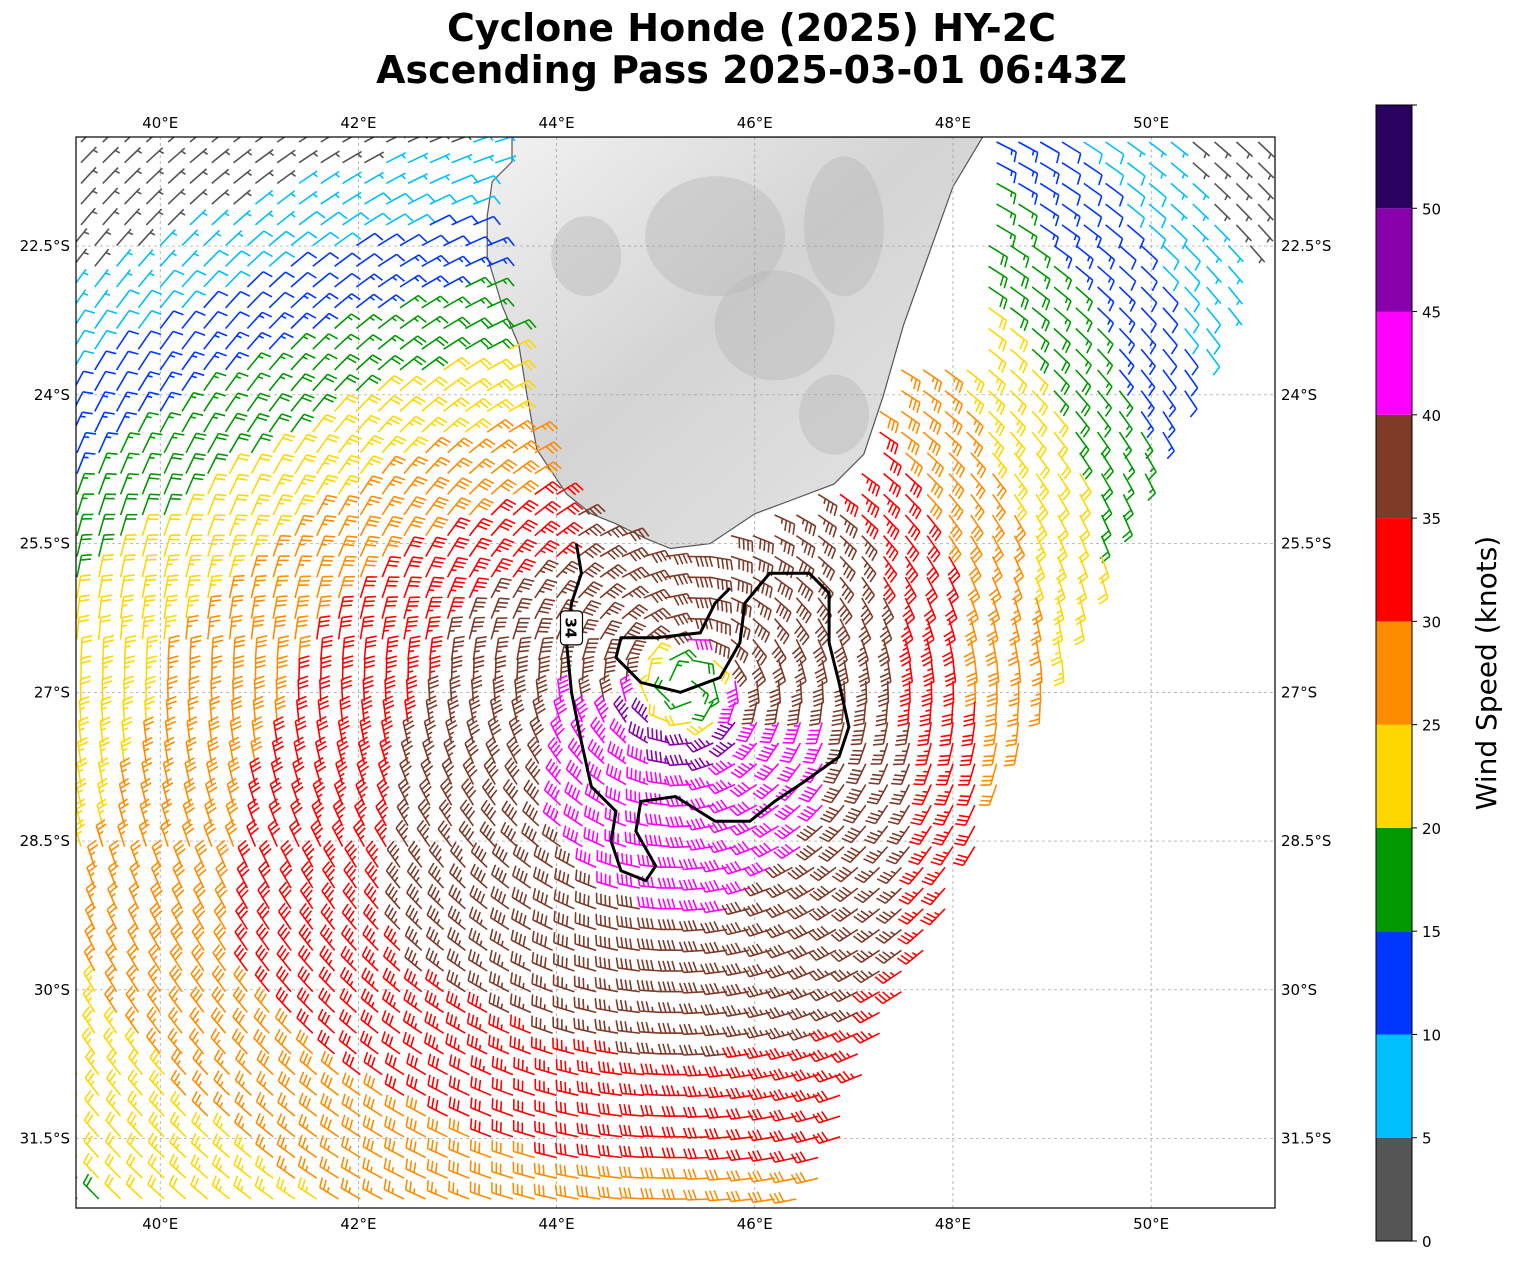  Describe the element at coordinates (1394, 776) in the screenshot. I see `colorbar-bin` at that location.